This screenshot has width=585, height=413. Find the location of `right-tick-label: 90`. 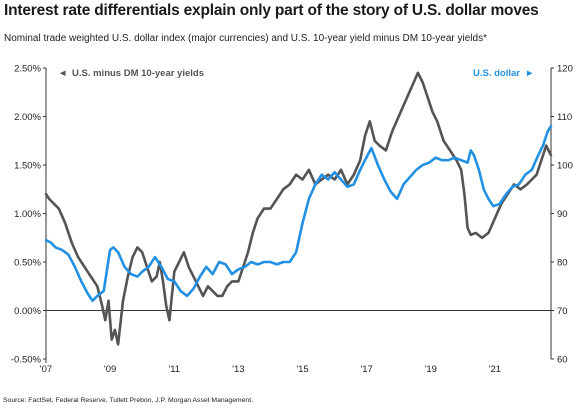

right-tick-label: 90 is located at coordinates (562, 214).